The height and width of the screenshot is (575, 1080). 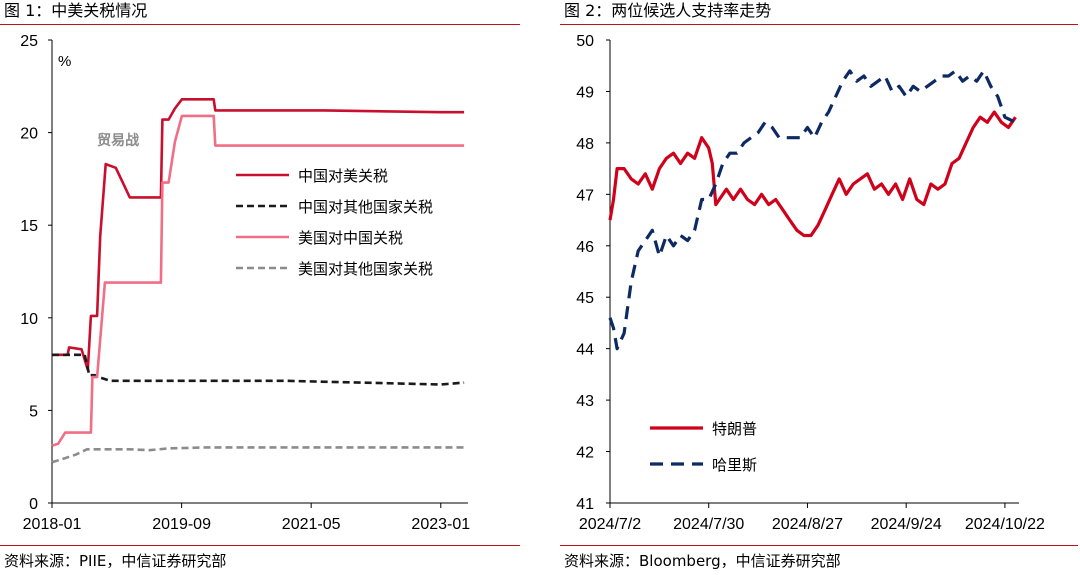 I want to click on y-tick-label: 45, so click(x=585, y=298).